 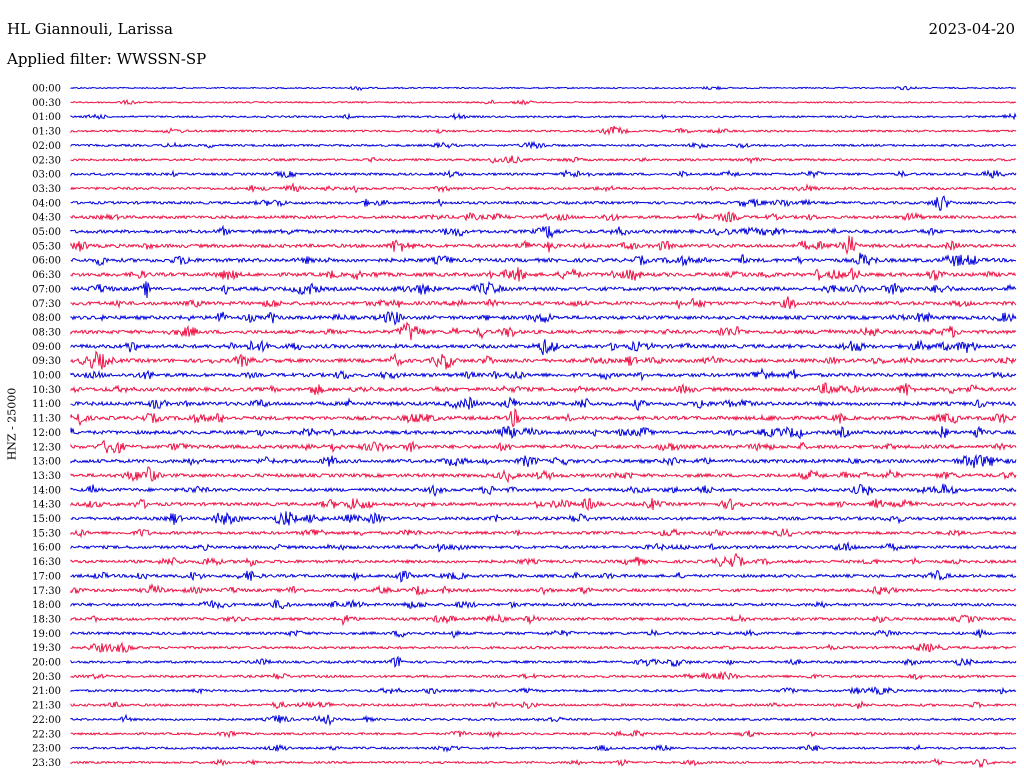 What do you see at coordinates (46, 505) in the screenshot?
I see `row-time-label: 14:30` at bounding box center [46, 505].